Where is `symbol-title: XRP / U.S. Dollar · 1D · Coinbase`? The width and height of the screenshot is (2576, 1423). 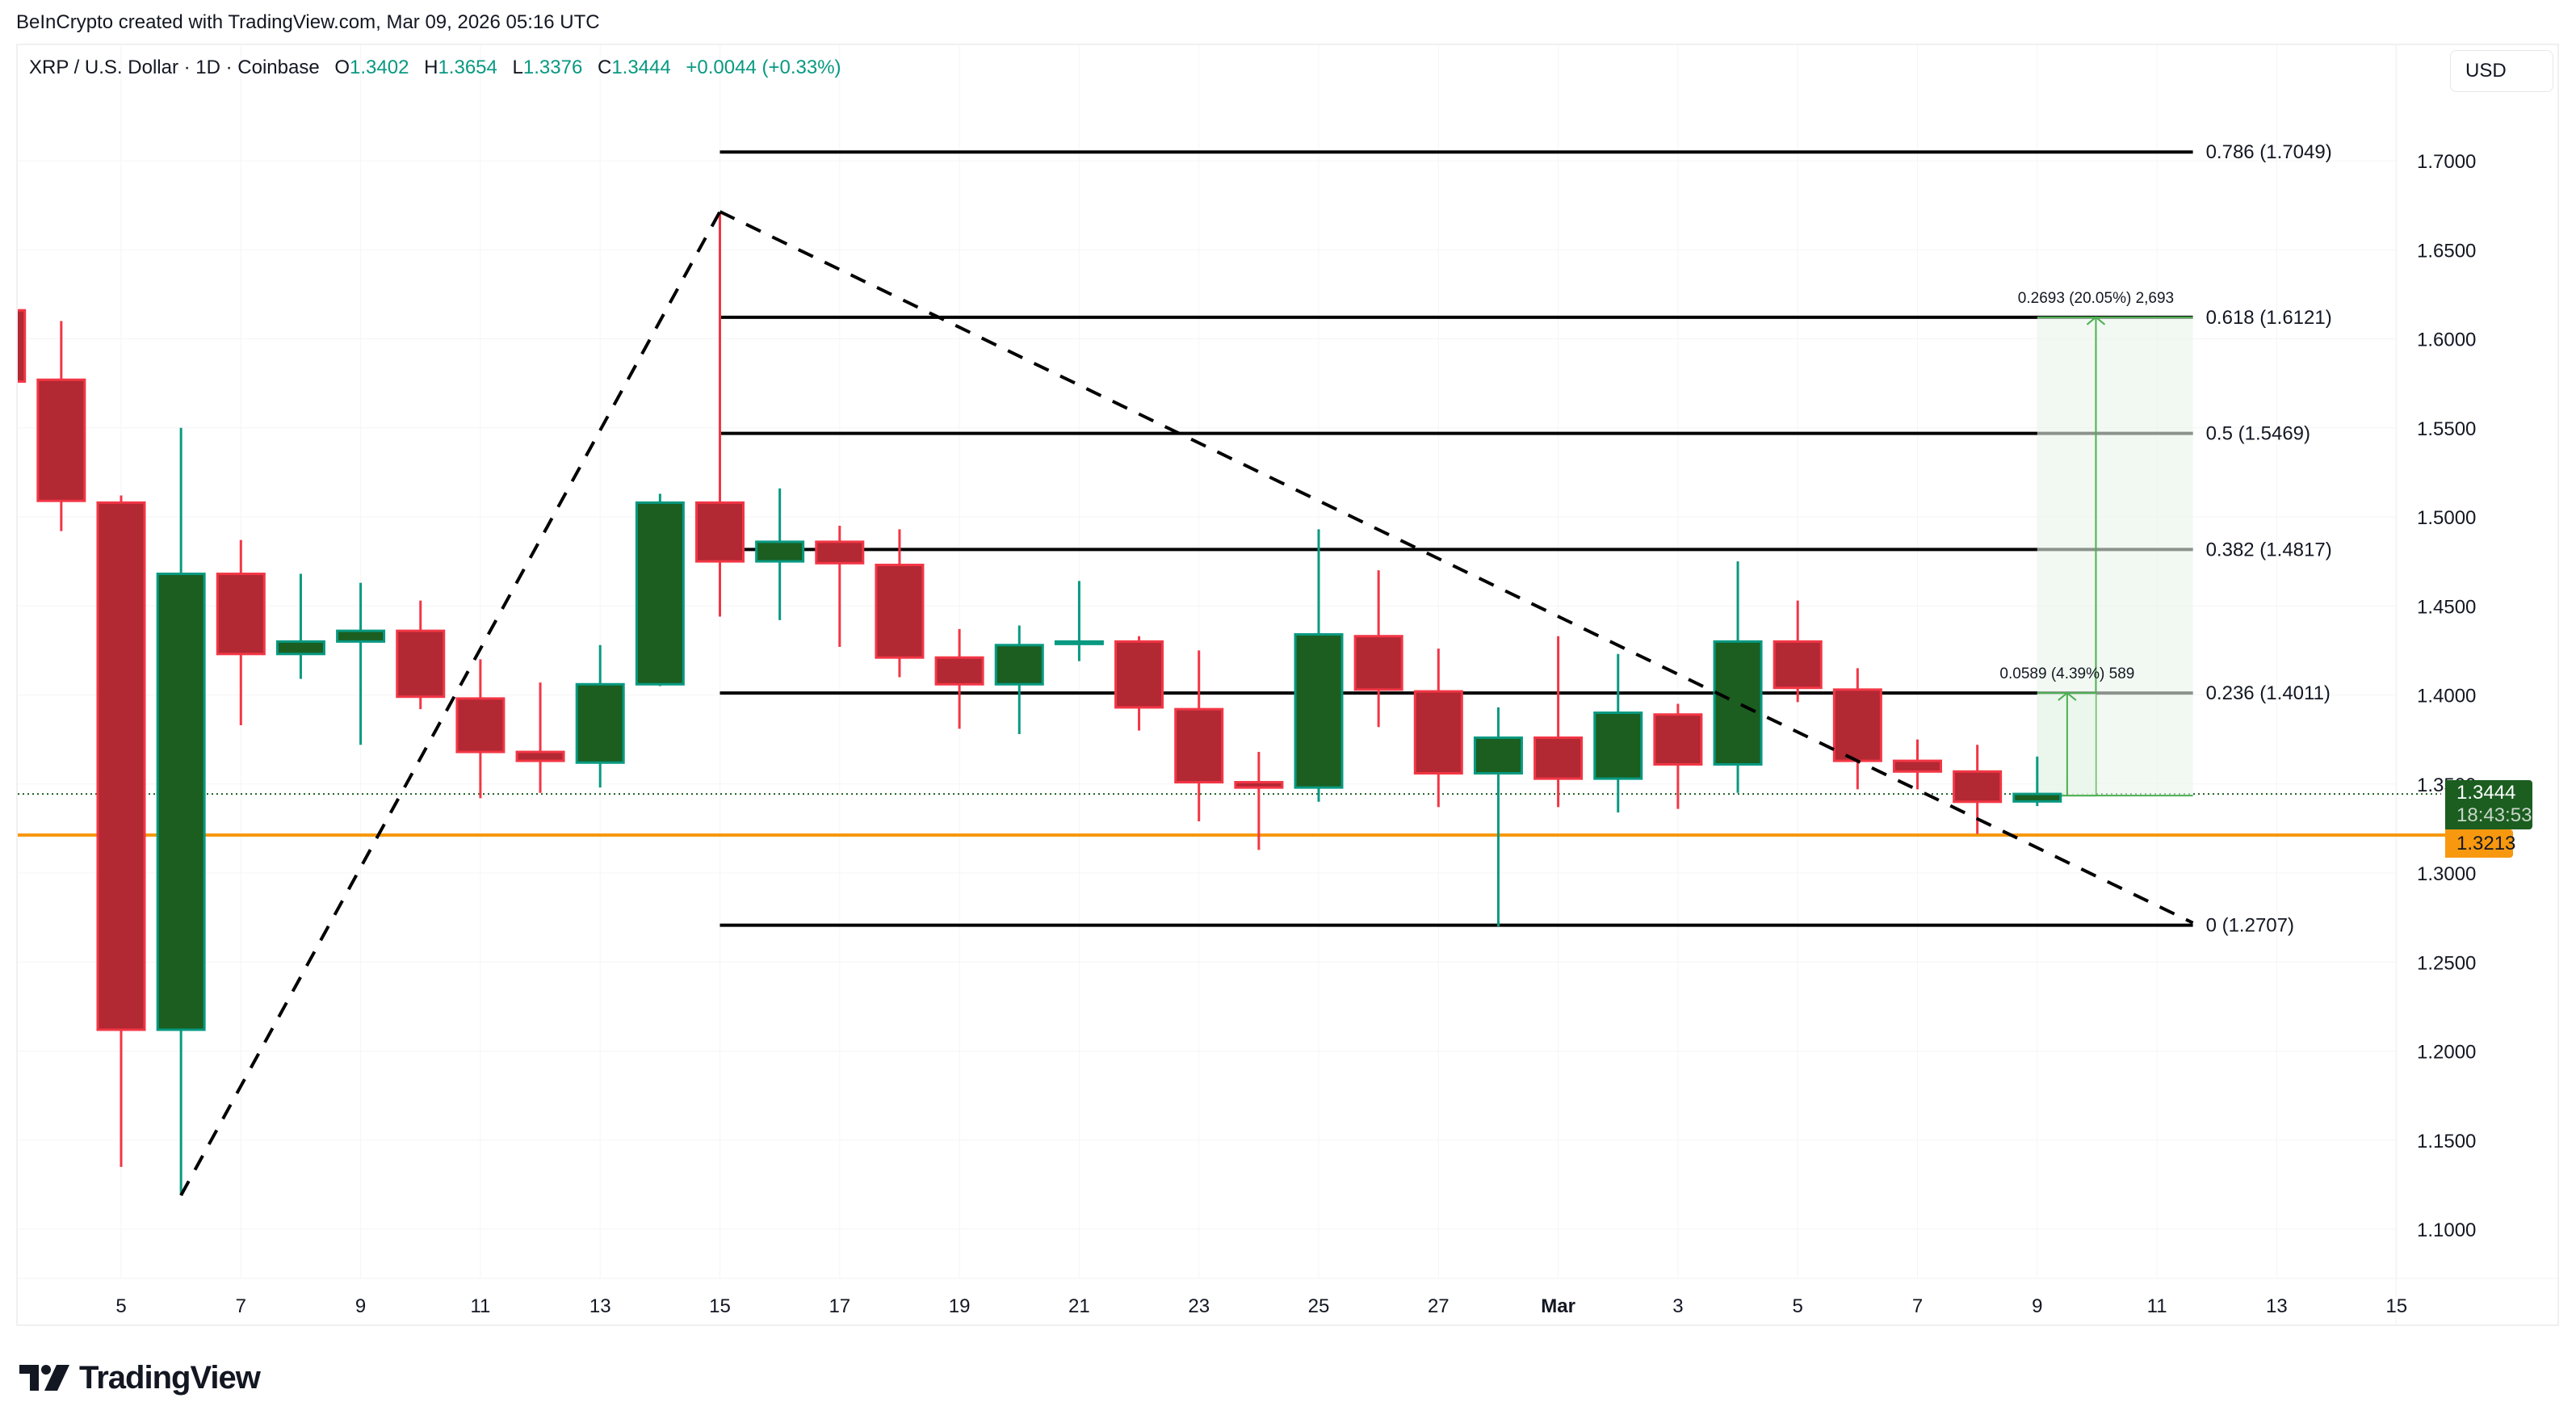 symbol-title: XRP / U.S. Dollar · 1D · Coinbase is located at coordinates (174, 67).